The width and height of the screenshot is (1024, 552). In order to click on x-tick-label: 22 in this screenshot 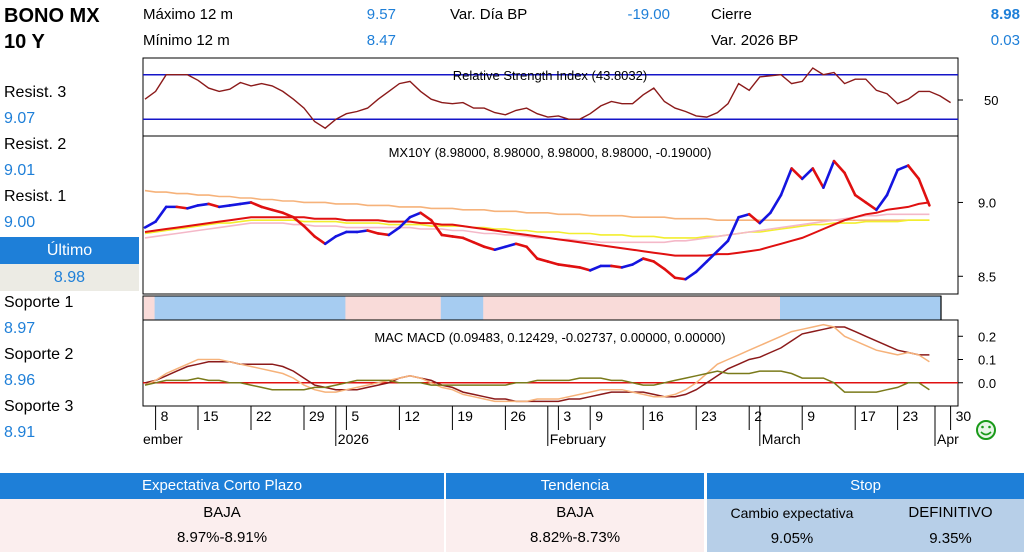, I will do `click(264, 416)`.